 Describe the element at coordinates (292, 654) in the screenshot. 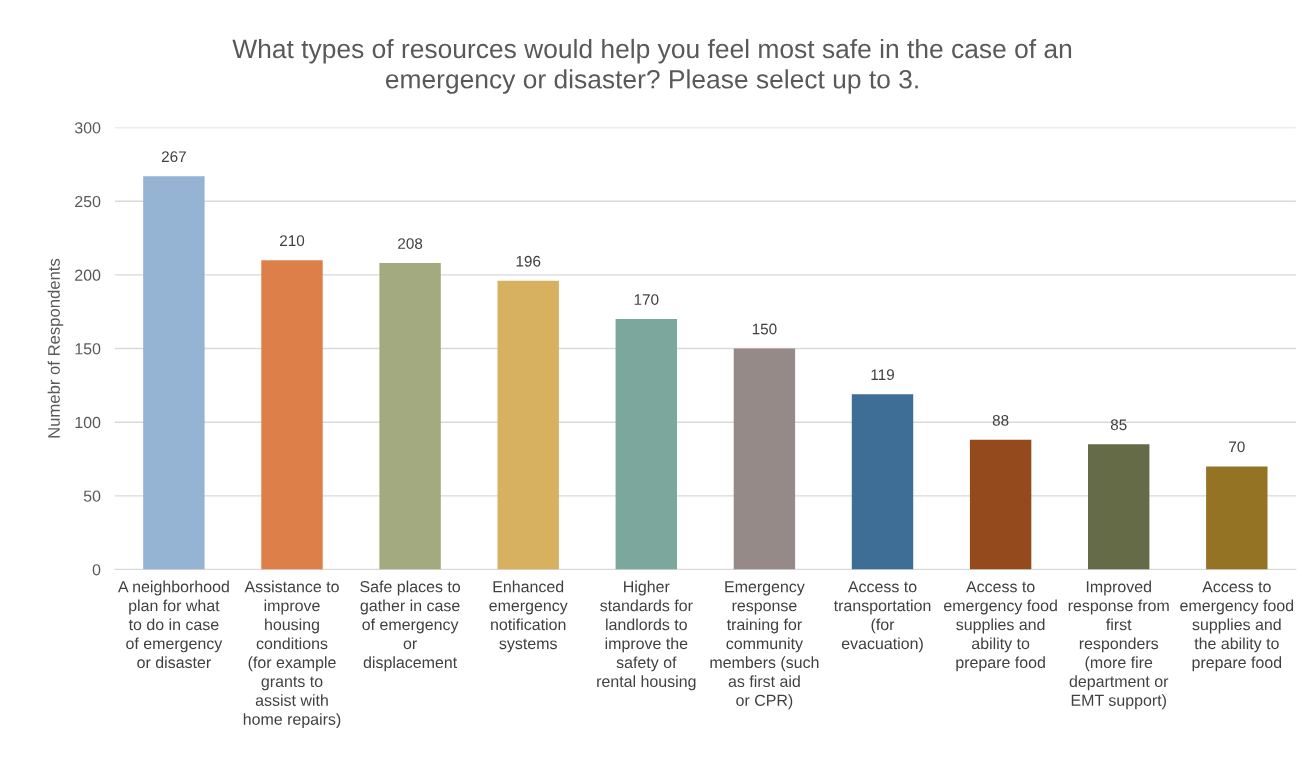

I see `x-tick-label: Assistance to improve housing conditions (for example grants to assist with home repairs)` at that location.